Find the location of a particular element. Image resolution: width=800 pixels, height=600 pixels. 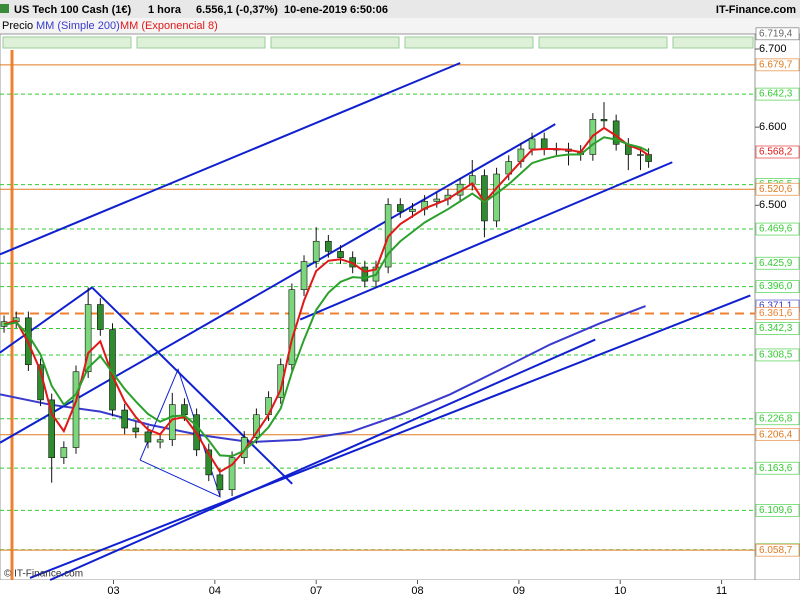

ad-row is located at coordinates (378, 42).